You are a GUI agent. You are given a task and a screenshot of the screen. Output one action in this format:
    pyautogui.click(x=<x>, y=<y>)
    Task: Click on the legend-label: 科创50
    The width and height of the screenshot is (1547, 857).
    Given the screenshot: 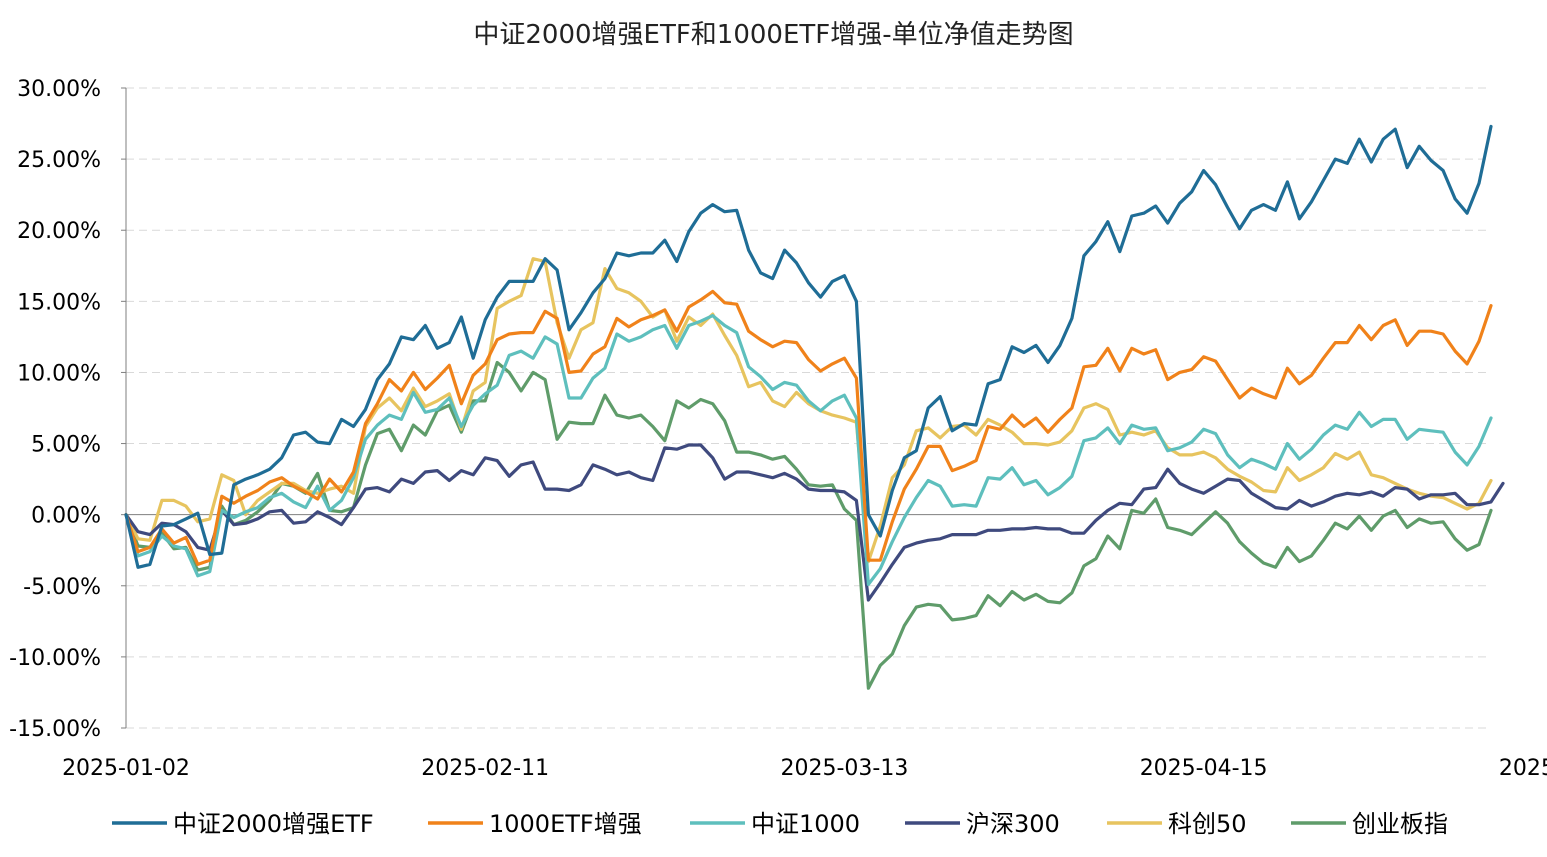 What is the action you would take?
    pyautogui.click(x=1207, y=824)
    